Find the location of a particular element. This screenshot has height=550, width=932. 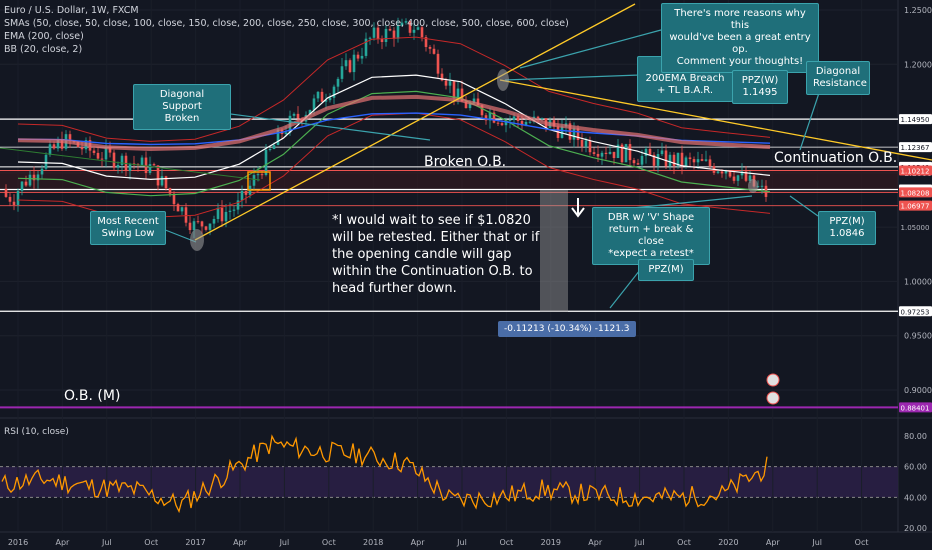

time-tick-label: 2018 is located at coordinates (373, 542).